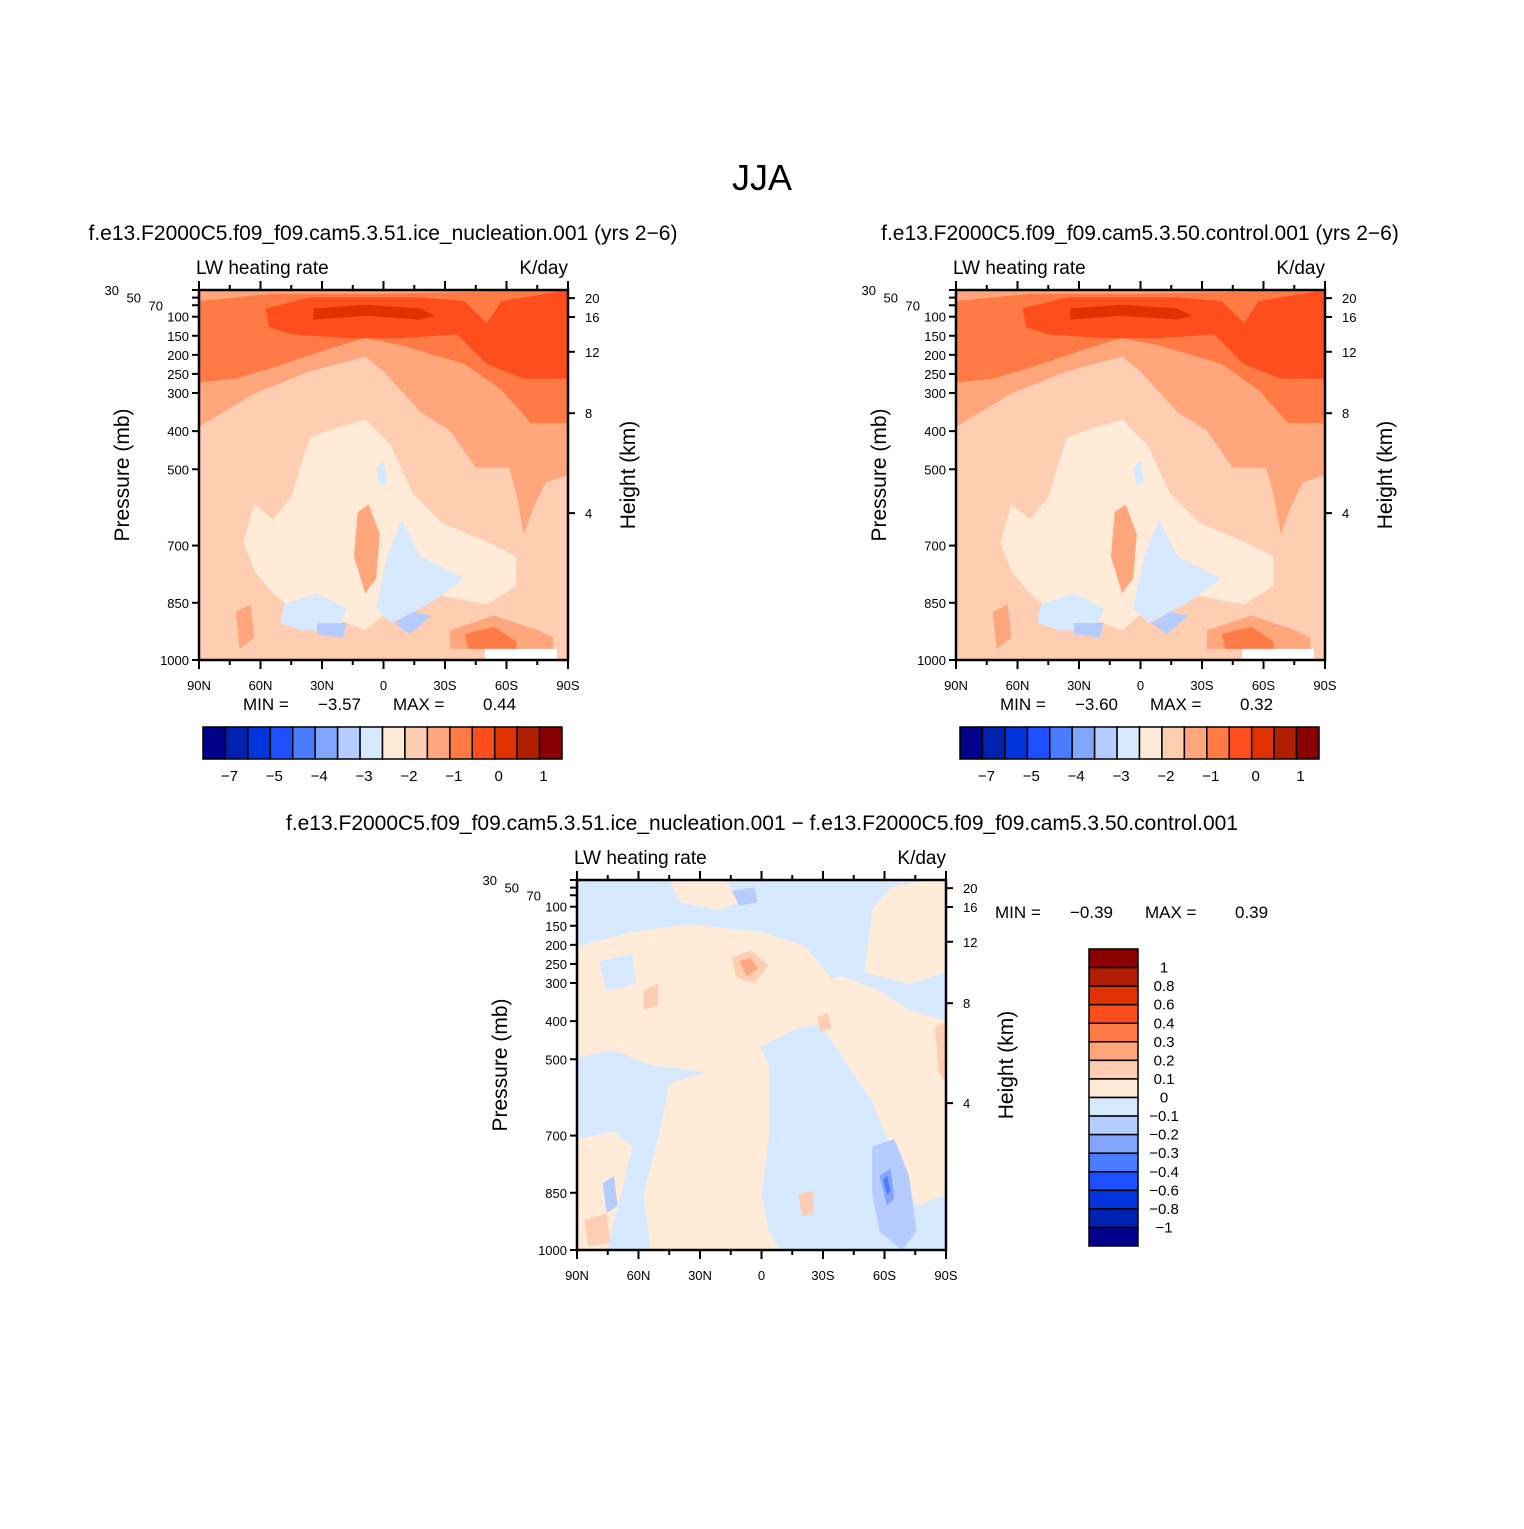  I want to click on colorbar-label: −5, so click(274, 776).